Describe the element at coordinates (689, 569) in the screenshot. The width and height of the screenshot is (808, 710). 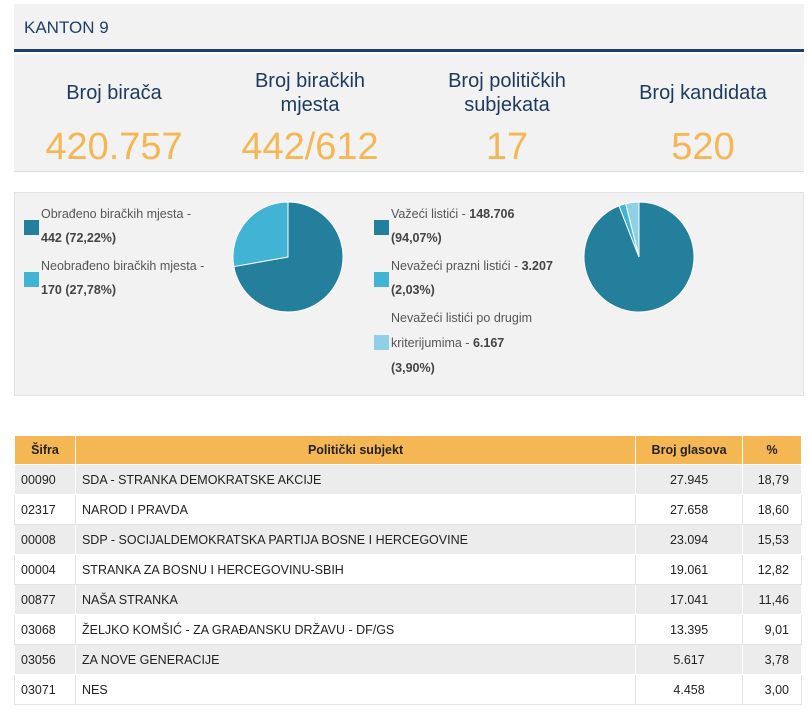
I see `cell-votes: 19.061` at that location.